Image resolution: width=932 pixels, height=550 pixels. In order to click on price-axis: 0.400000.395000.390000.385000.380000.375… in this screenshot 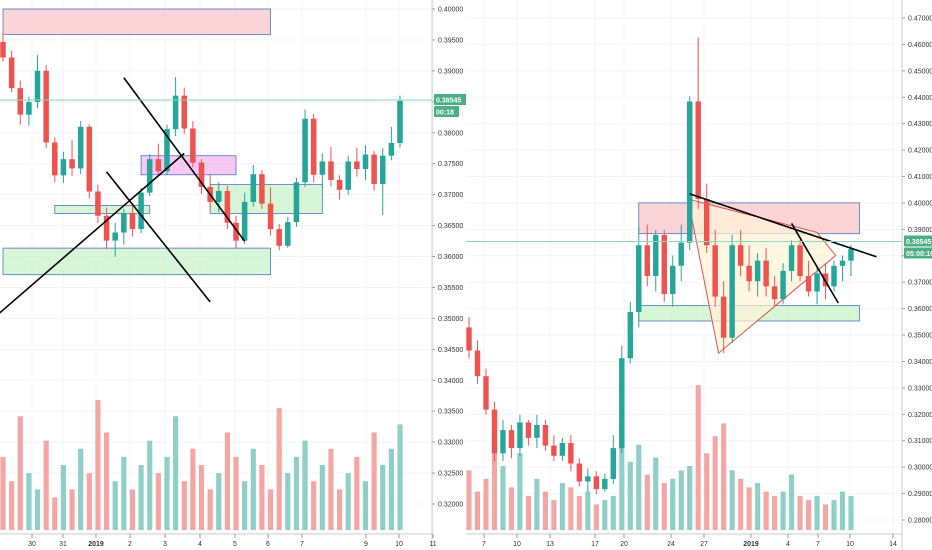, I will do `click(447, 258)`.